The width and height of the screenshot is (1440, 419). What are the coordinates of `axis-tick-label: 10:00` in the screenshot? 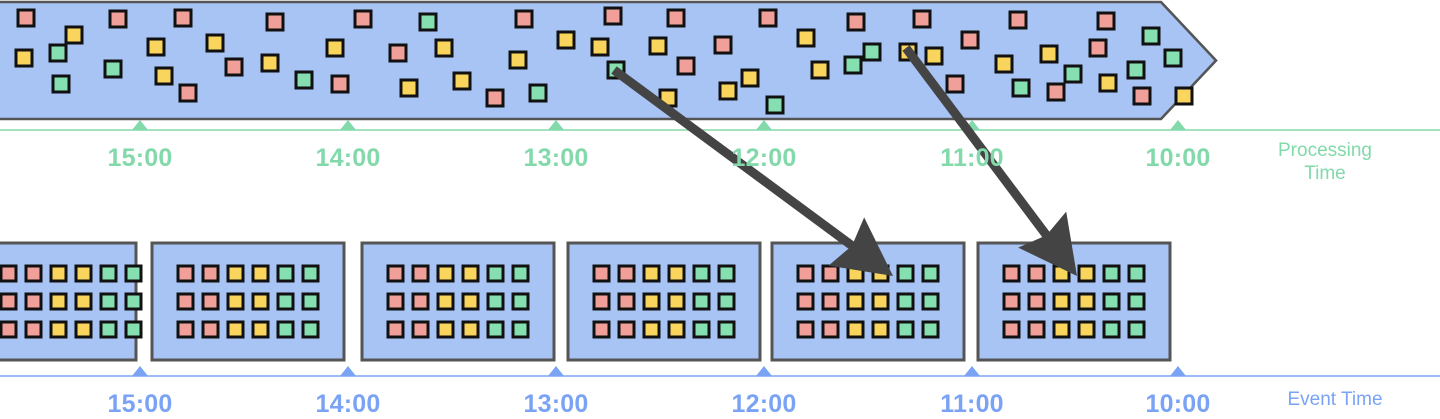 It's located at (1178, 158).